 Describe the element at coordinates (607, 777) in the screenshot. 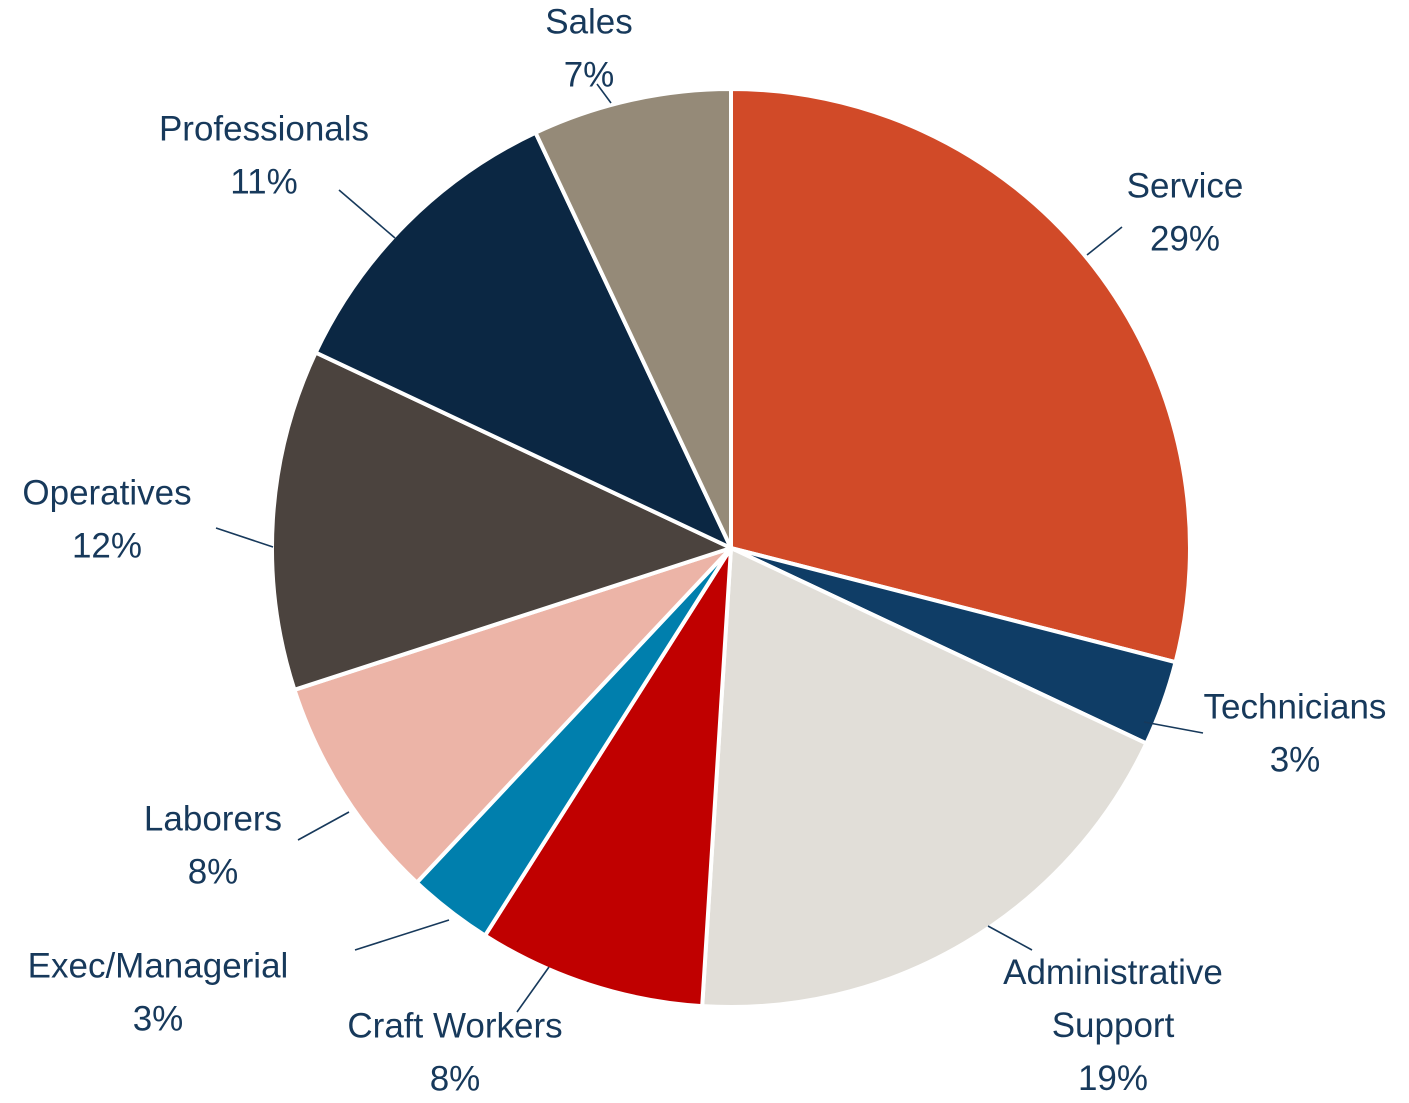

I see `pie-slice-craft-workers` at that location.